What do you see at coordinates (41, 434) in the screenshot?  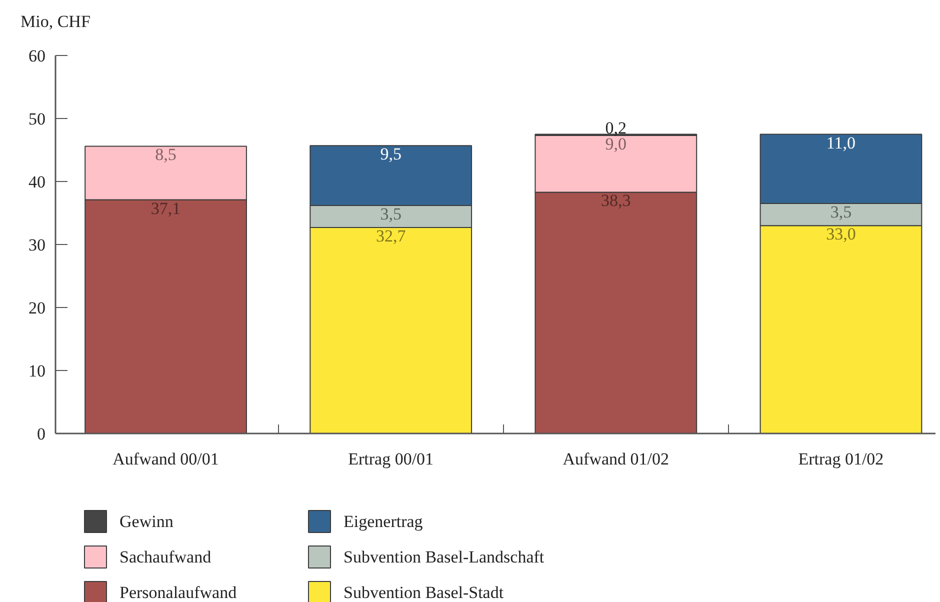 I see `y-tick-label: 0` at bounding box center [41, 434].